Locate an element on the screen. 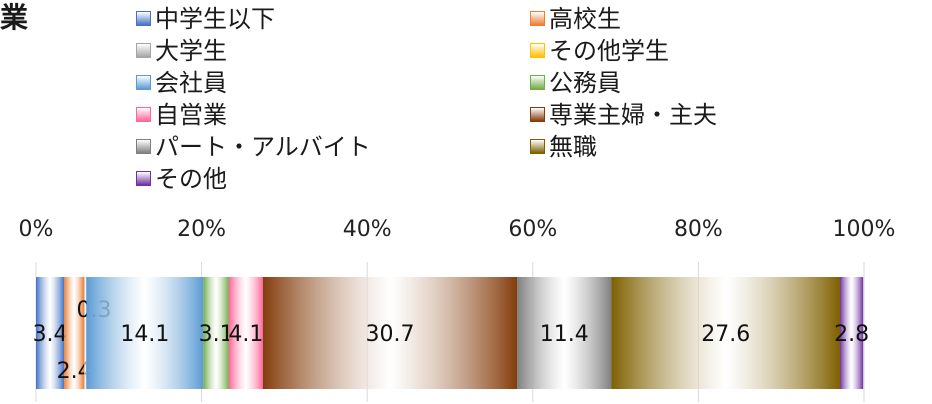 The width and height of the screenshot is (932, 404). legend-item: その他学生 is located at coordinates (599, 51).